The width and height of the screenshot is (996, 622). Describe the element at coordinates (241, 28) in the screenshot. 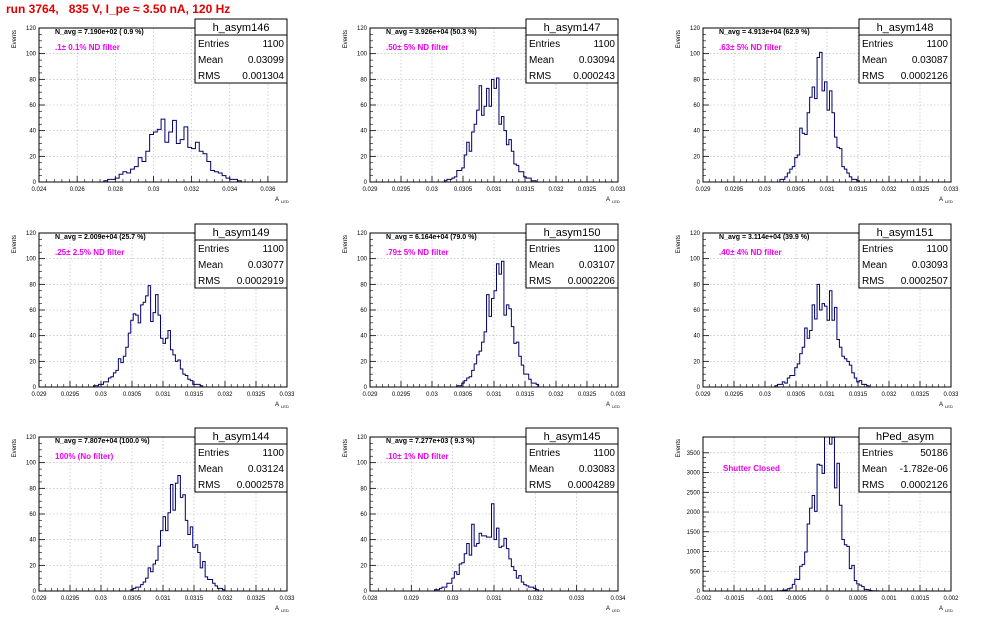

I see `stats-histogram-name: h_asym146` at that location.